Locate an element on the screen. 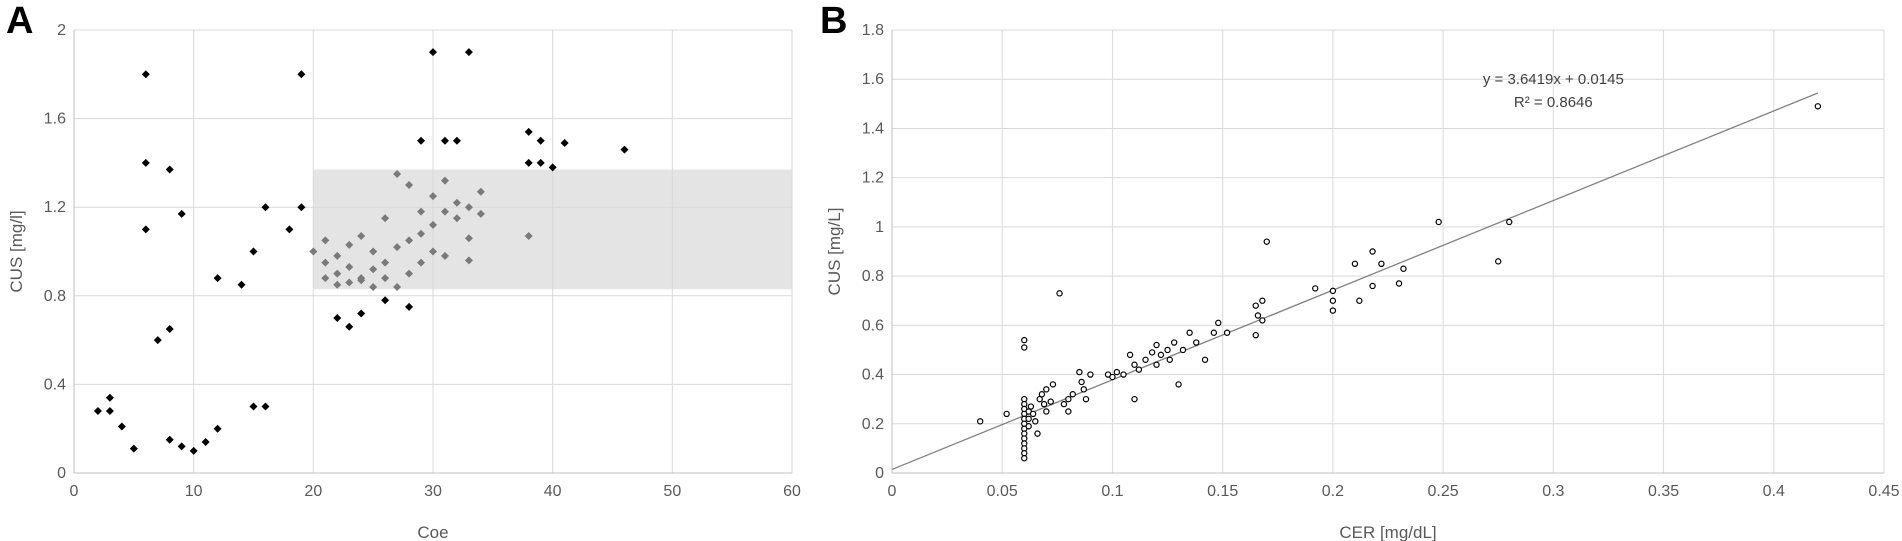  chart-a-y-tick-label: 1.2 is located at coordinates (55, 207).